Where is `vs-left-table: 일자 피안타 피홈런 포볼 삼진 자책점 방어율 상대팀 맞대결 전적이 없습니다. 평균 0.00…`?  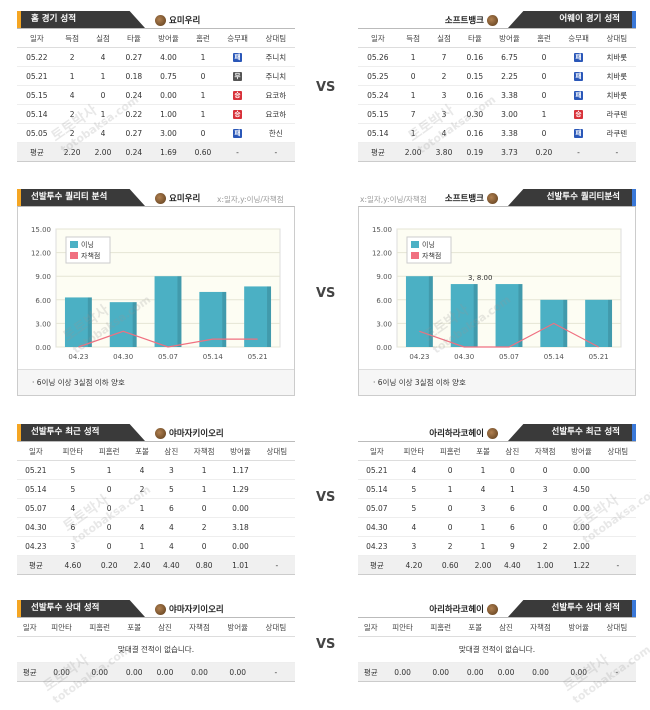
vs-left-table: 일자 피안타 피홈런 포볼 삼진 자책점 방어율 상대팀 맞대결 전적이 없습니다. 평균 0.00… is located at coordinates (156, 649).